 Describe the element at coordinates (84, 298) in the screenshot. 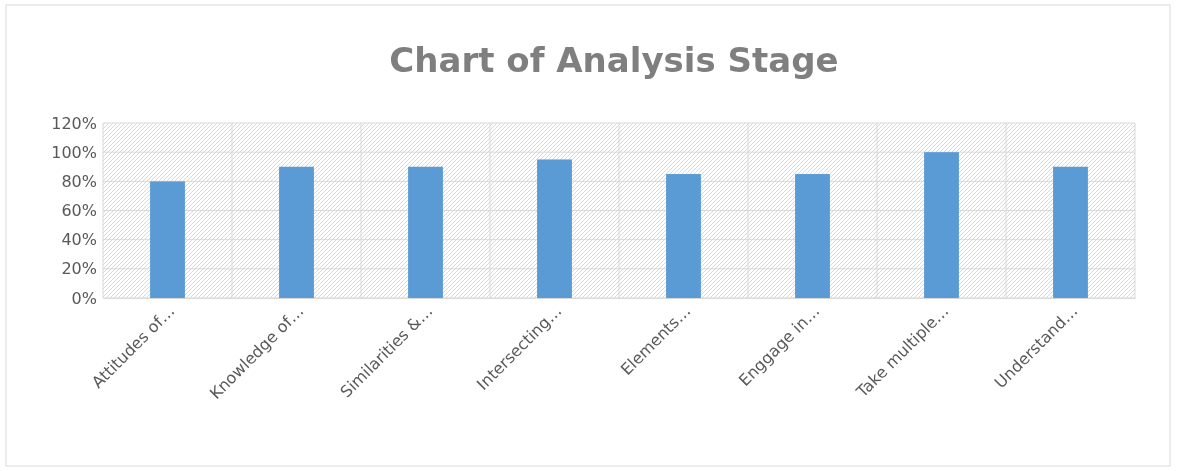

I see `y-tick-label: 0%` at that location.